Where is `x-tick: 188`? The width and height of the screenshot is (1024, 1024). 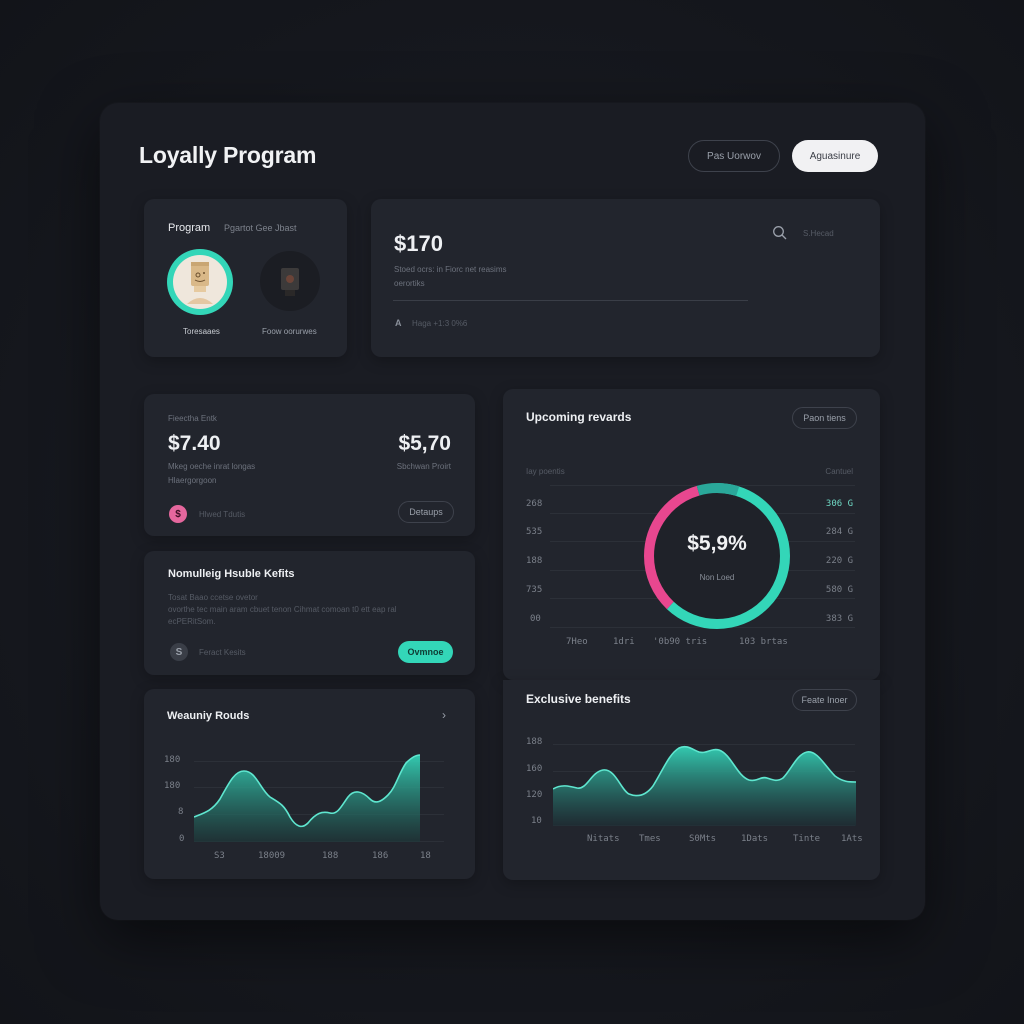 x-tick: 188 is located at coordinates (330, 856).